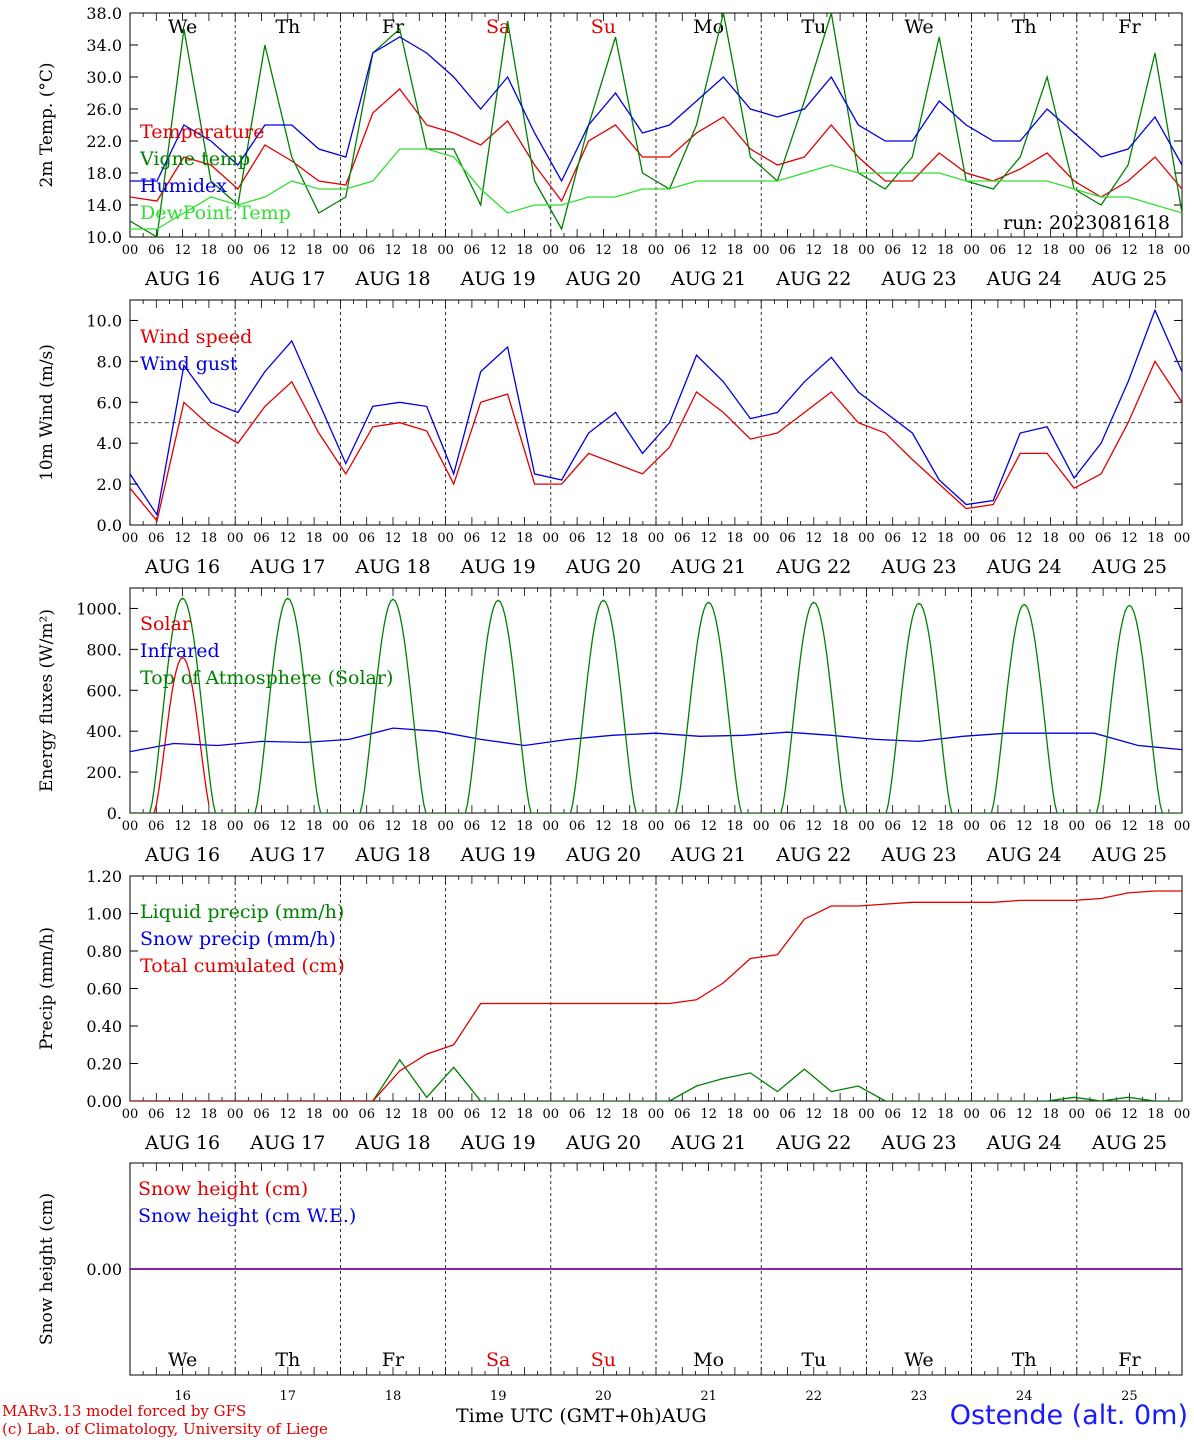 Image resolution: width=1194 pixels, height=1440 pixels. What do you see at coordinates (104, 320) in the screenshot?
I see `y-tick-label: 10.0` at bounding box center [104, 320].